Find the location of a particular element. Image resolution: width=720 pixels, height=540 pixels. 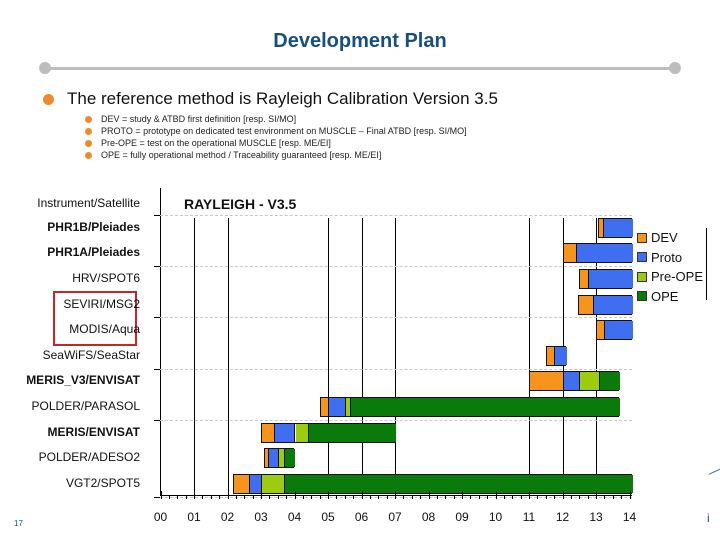

x-axis is located at coordinates (396, 495).